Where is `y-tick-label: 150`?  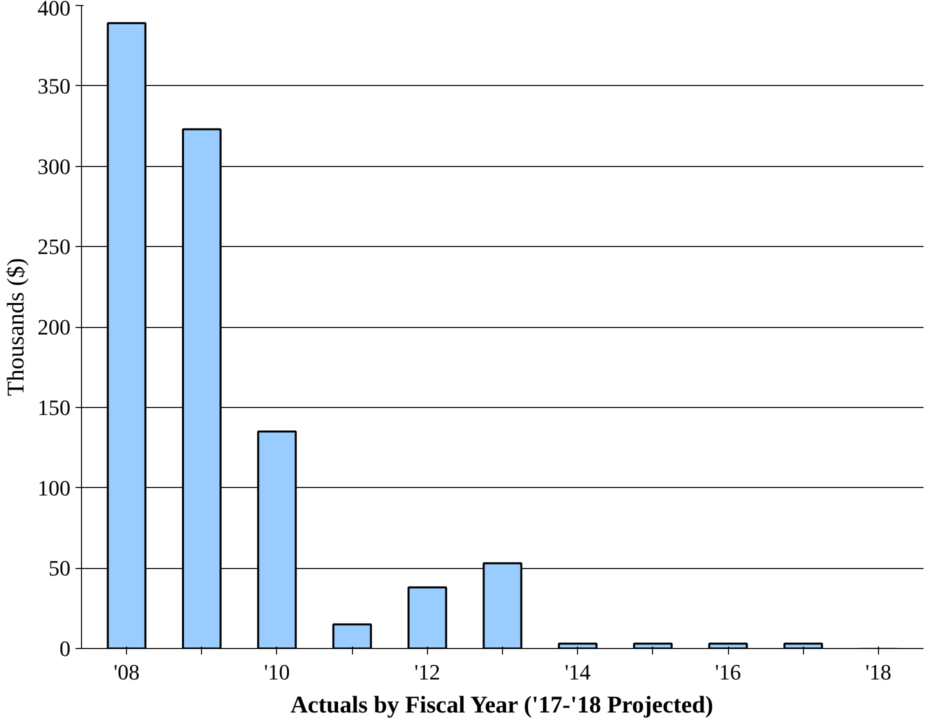
y-tick-label: 150 is located at coordinates (54, 407).